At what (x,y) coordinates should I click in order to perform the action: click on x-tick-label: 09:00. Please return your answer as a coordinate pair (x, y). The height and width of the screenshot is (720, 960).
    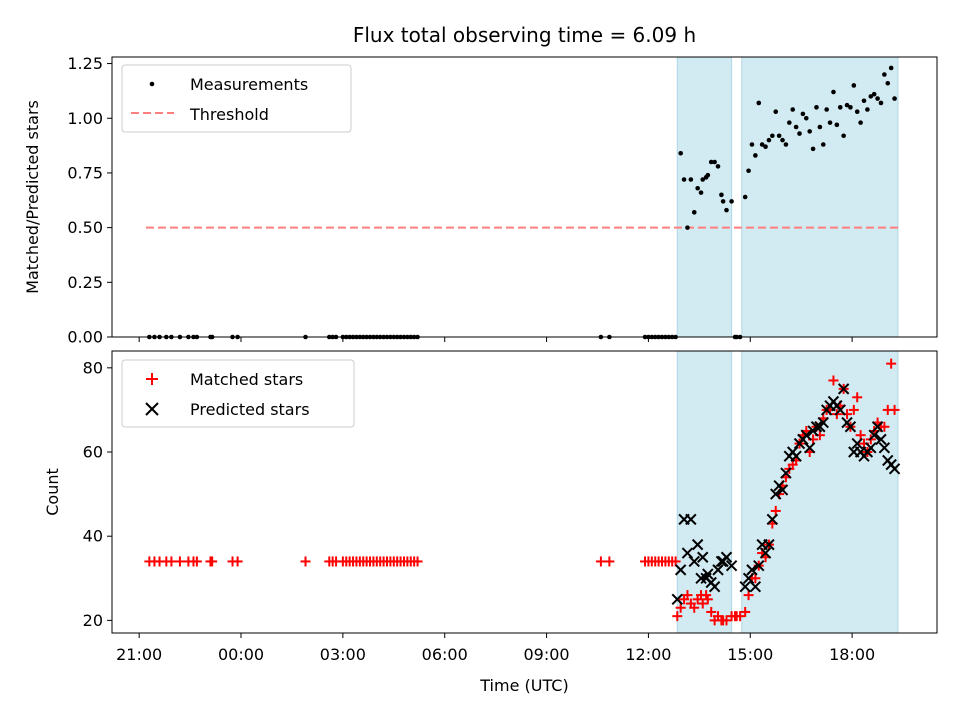
    Looking at the image, I should click on (547, 654).